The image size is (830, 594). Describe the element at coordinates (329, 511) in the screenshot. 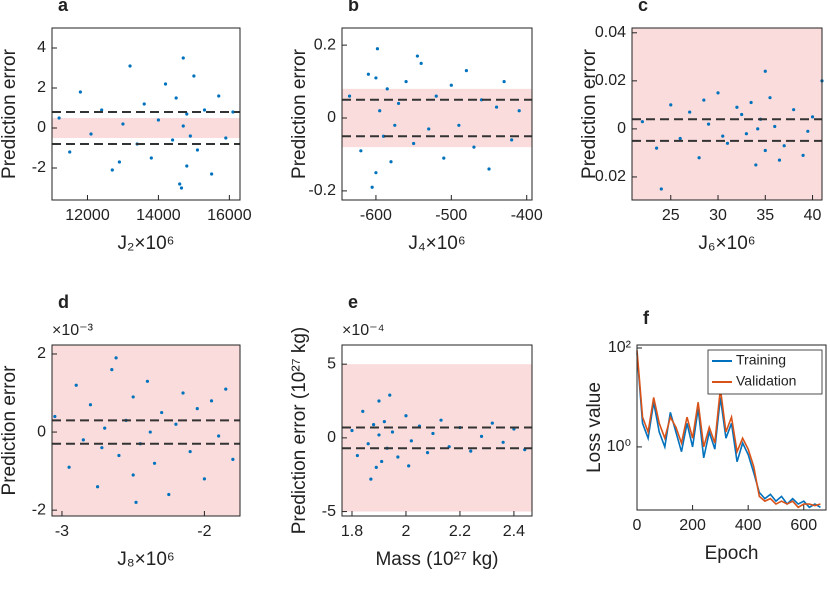

I see `y-tick-label: -5` at that location.